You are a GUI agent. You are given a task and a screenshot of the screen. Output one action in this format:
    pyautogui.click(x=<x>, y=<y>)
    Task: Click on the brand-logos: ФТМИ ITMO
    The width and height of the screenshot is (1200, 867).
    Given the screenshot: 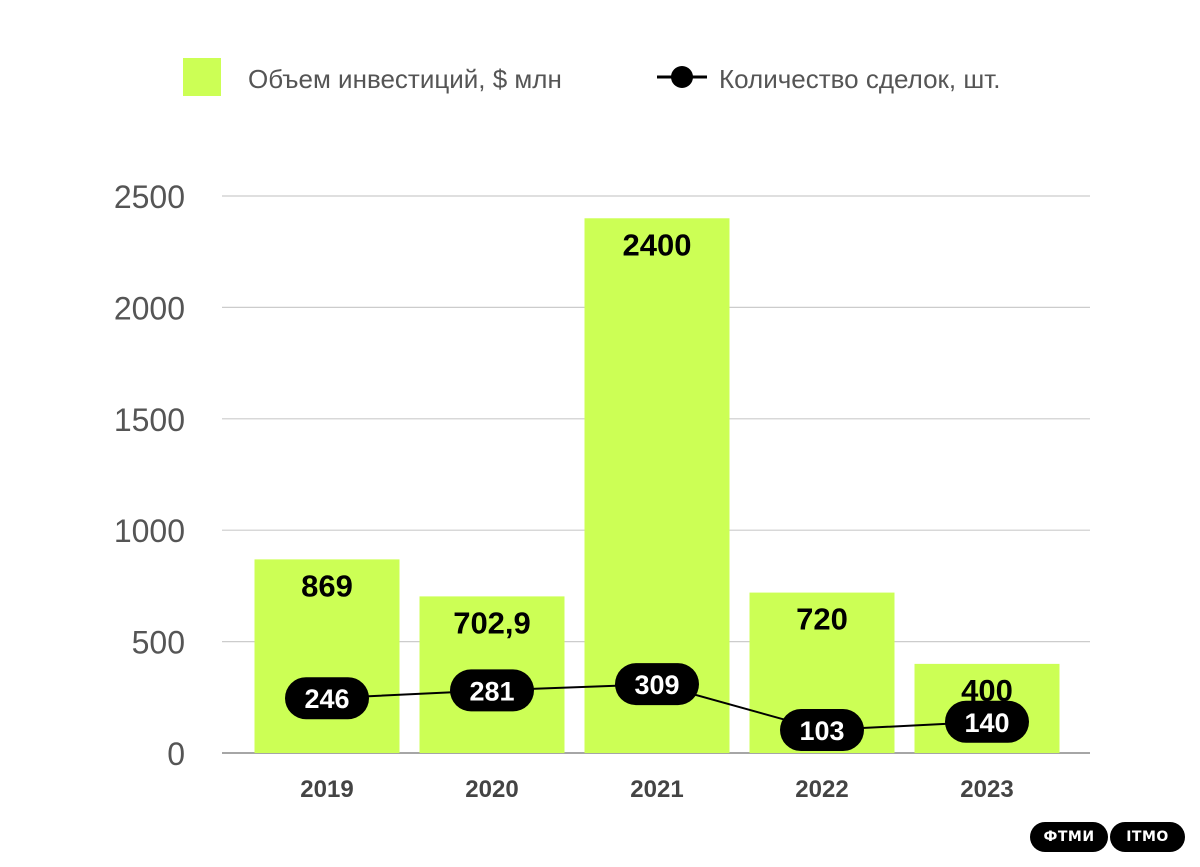 What is the action you would take?
    pyautogui.click(x=1107, y=837)
    